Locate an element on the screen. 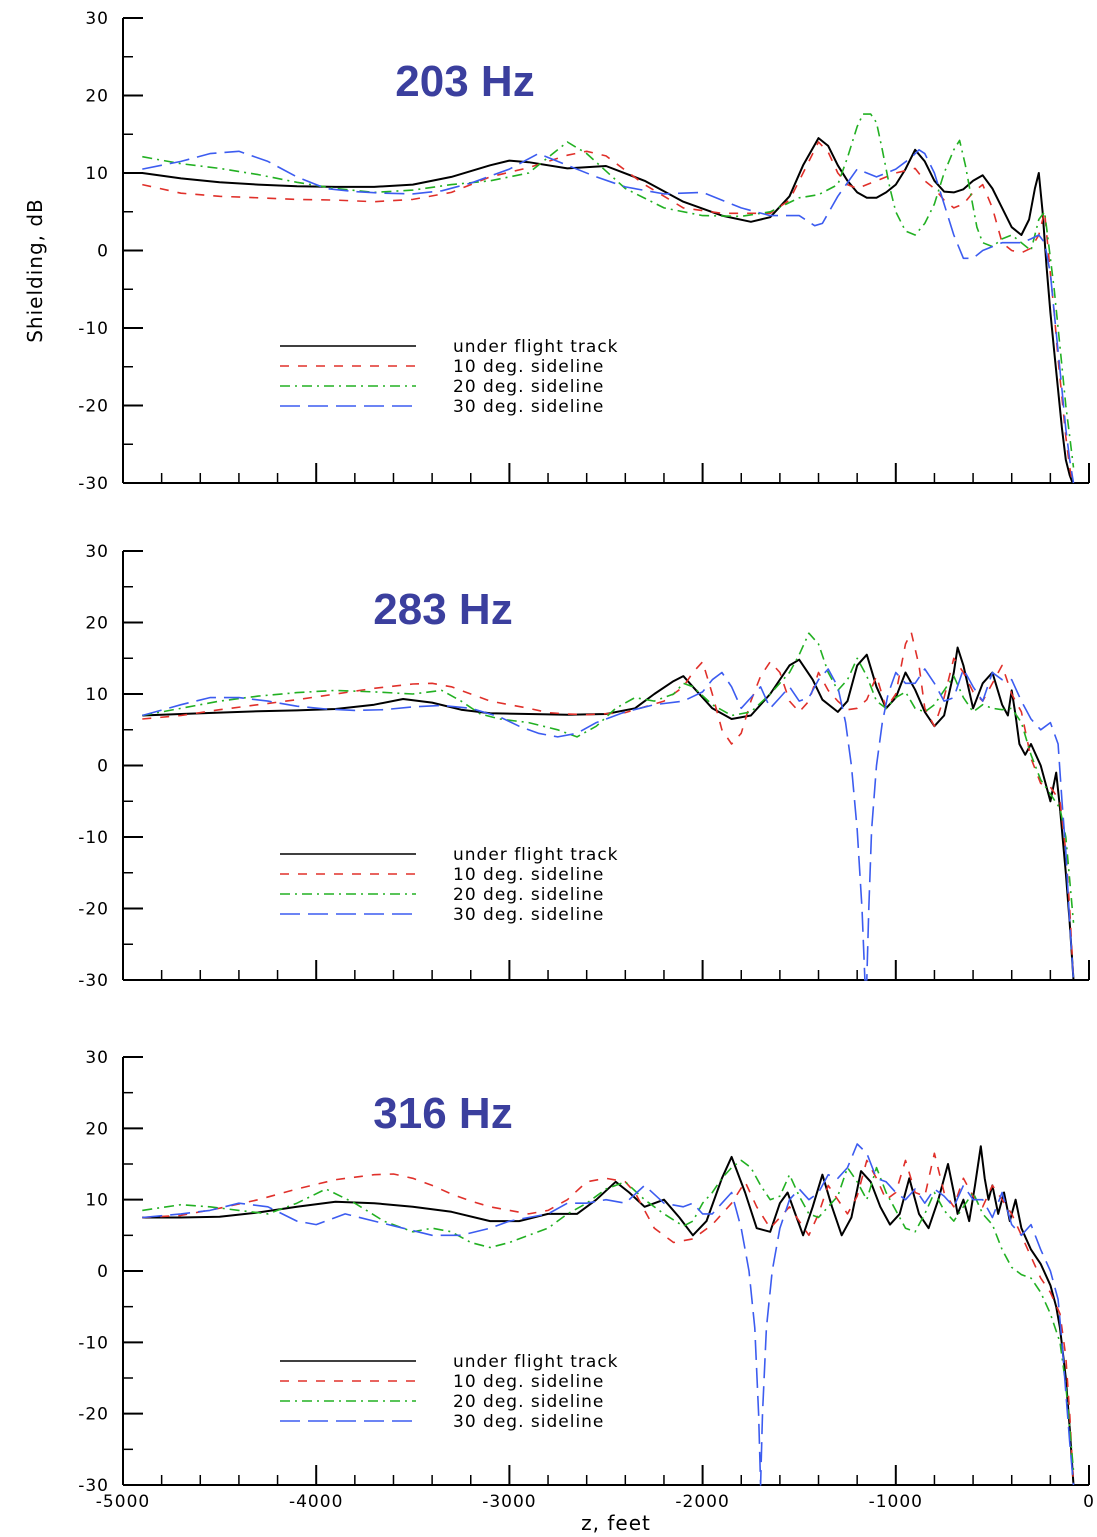 The image size is (1097, 1537). x-tick-label: -4000 is located at coordinates (316, 1502).